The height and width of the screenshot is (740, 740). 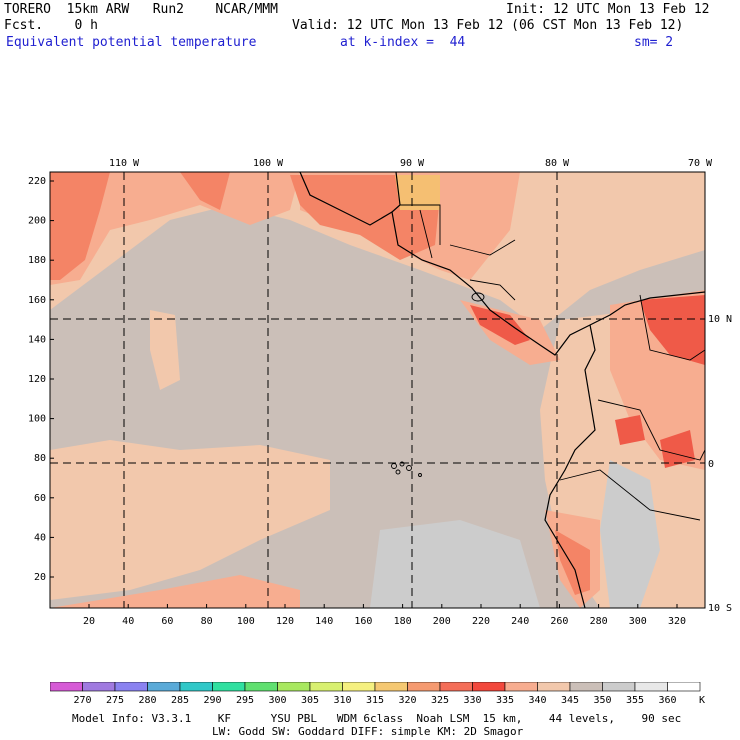 I want to click on legend-value: 330, so click(x=472, y=699).